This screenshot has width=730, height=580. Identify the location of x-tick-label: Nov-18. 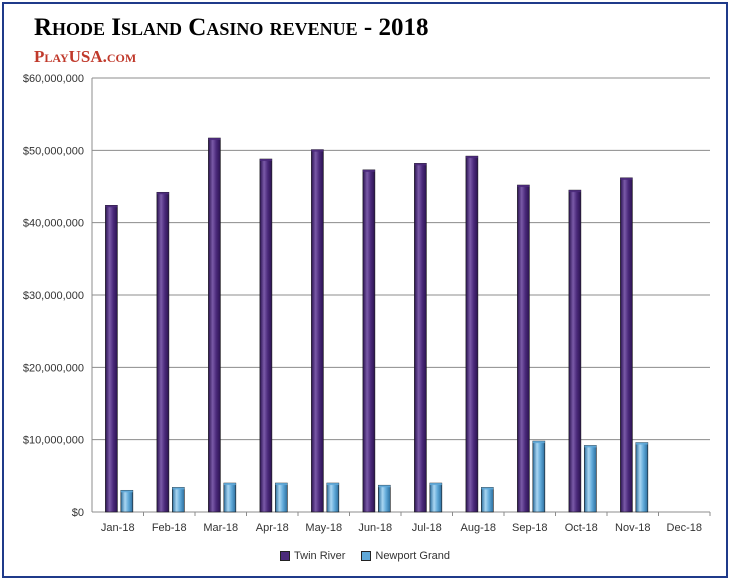
(632, 528).